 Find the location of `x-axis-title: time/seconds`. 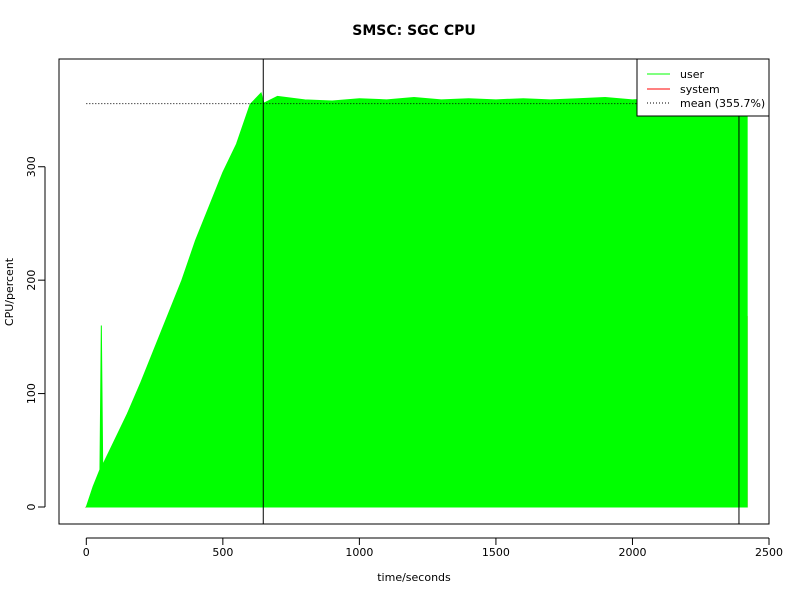

x-axis-title: time/seconds is located at coordinates (414, 577).